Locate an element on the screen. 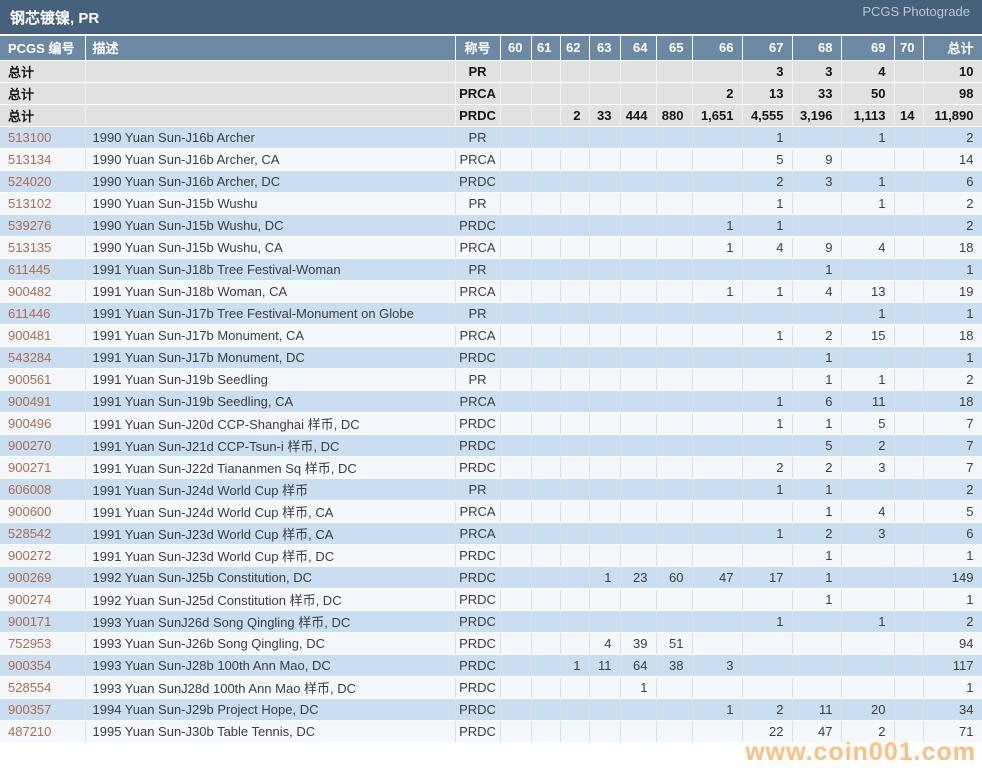  pcgs-number-link: 539276 is located at coordinates (43, 225).